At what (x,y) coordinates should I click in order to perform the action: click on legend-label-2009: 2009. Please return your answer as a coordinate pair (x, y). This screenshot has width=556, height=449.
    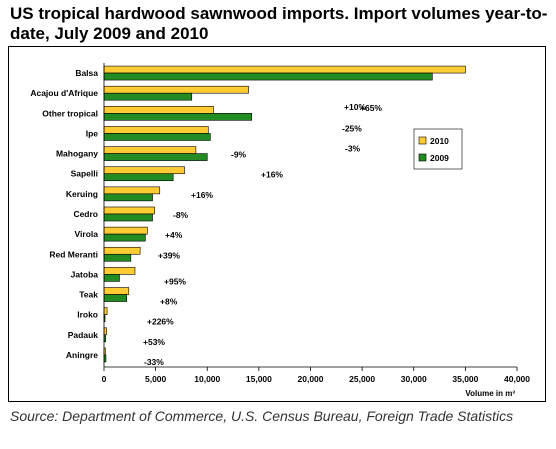
    Looking at the image, I should click on (439, 158).